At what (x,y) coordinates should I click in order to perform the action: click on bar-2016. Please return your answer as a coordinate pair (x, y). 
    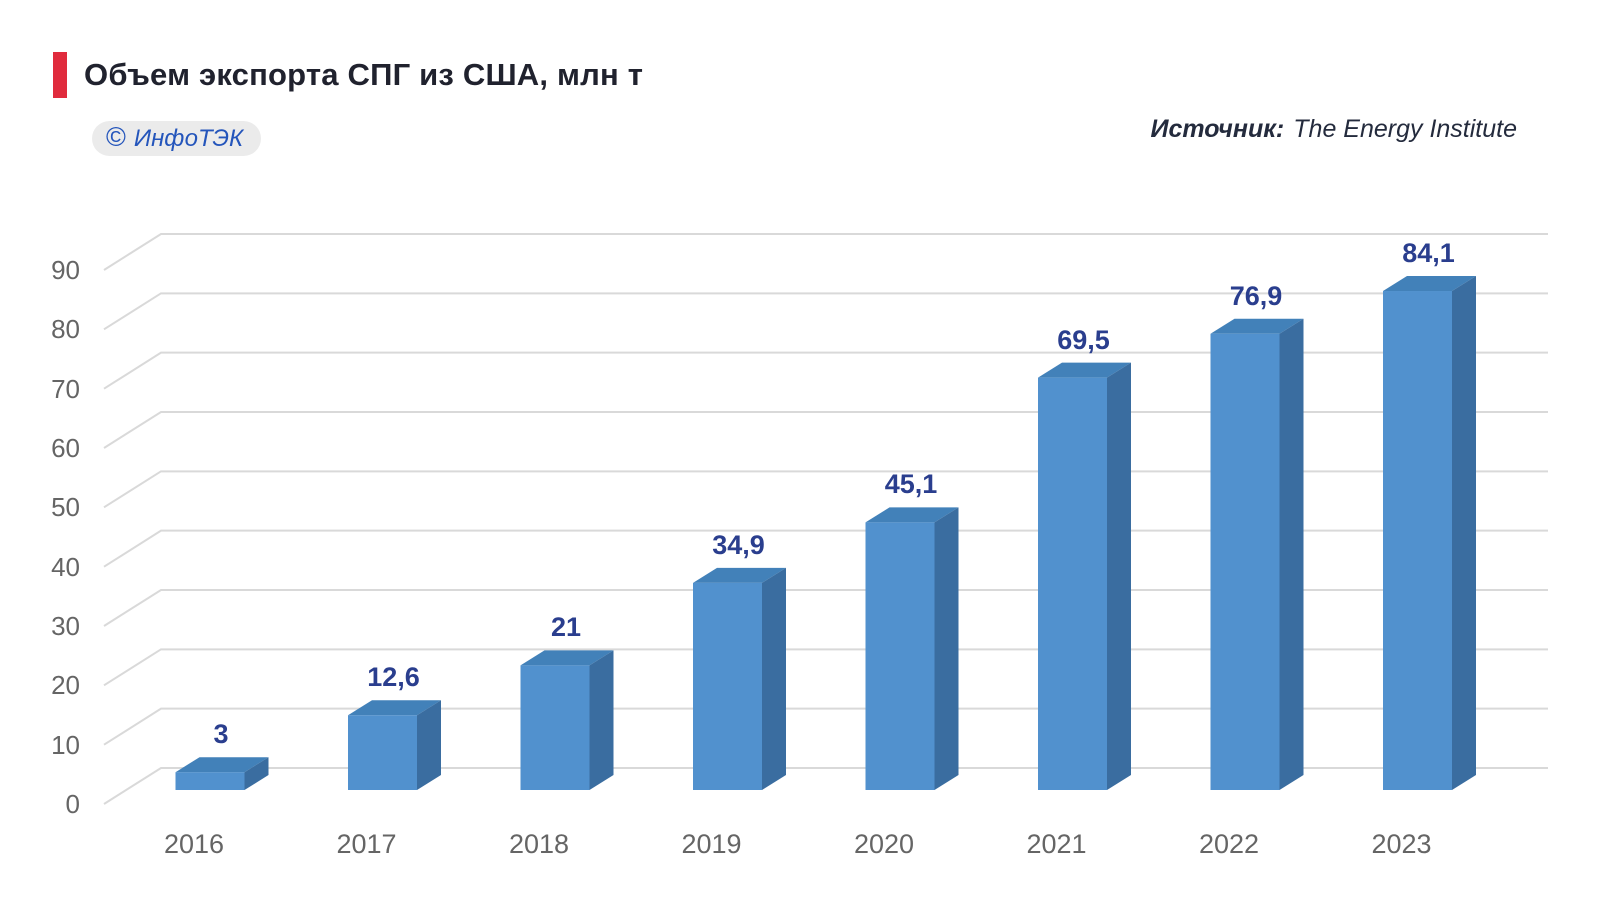
    Looking at the image, I should click on (222, 773).